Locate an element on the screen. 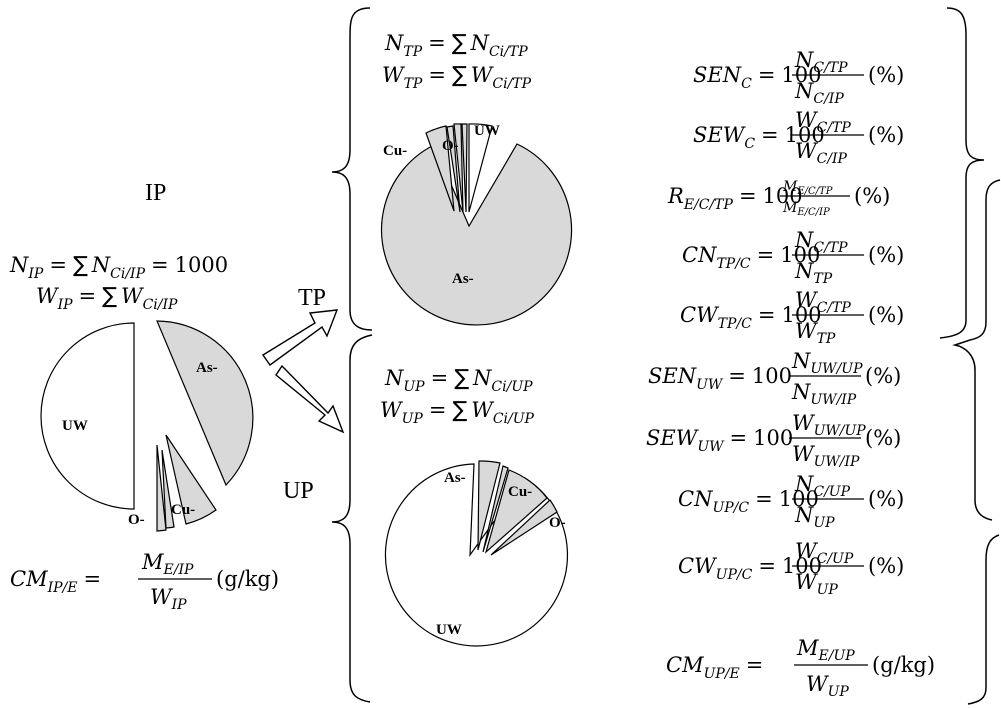 This screenshot has width=1001, height=708. ip-slice-cu is located at coordinates (191, 479).